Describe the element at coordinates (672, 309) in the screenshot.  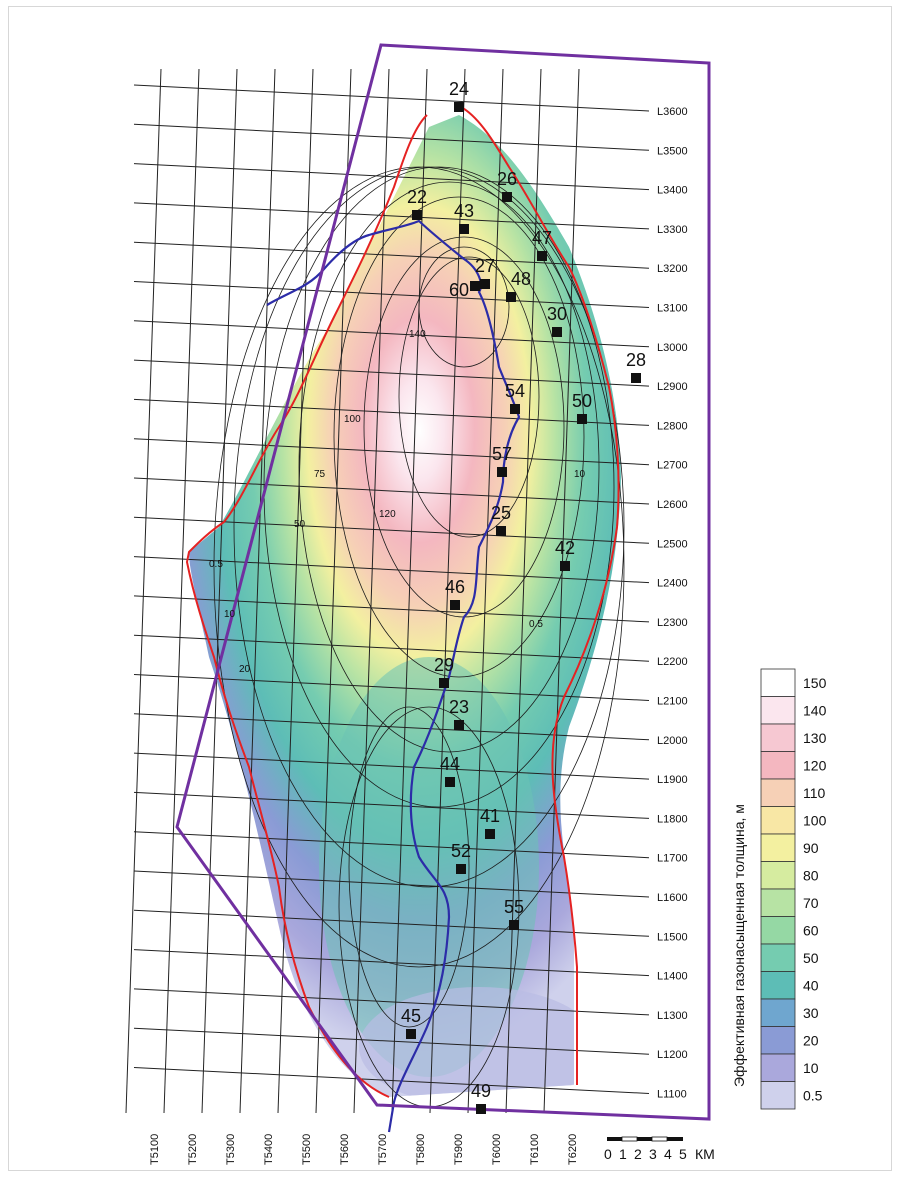
I see `row-label: L3100` at that location.